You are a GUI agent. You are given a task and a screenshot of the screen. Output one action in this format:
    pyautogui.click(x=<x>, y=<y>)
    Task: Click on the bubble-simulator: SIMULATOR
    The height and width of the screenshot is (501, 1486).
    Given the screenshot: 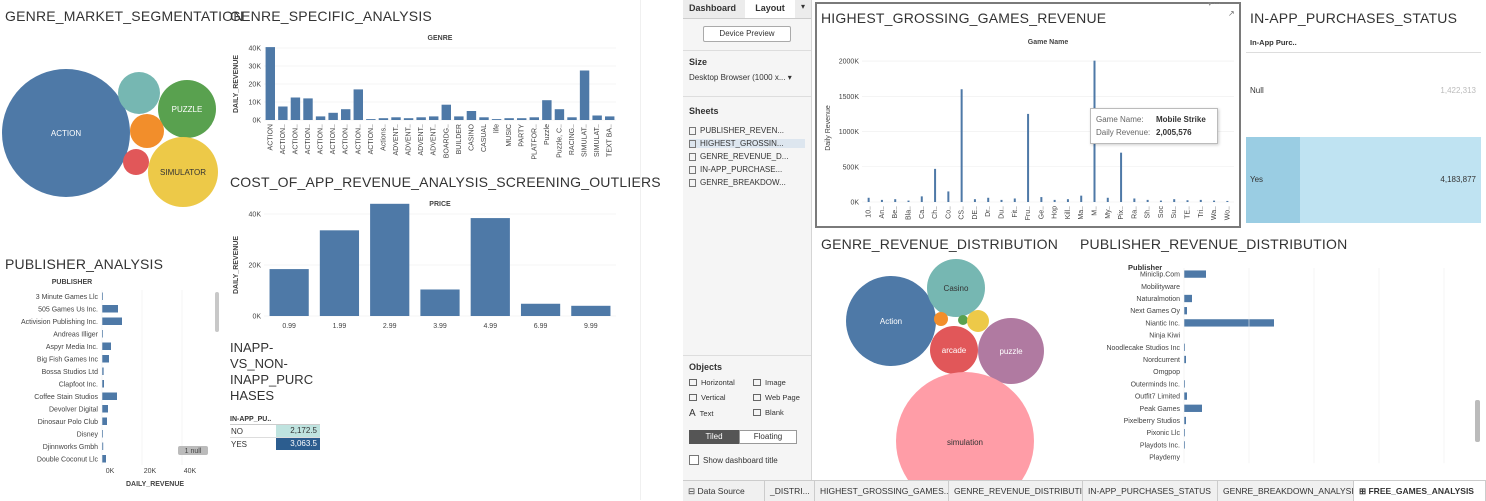 What is the action you would take?
    pyautogui.click(x=183, y=172)
    